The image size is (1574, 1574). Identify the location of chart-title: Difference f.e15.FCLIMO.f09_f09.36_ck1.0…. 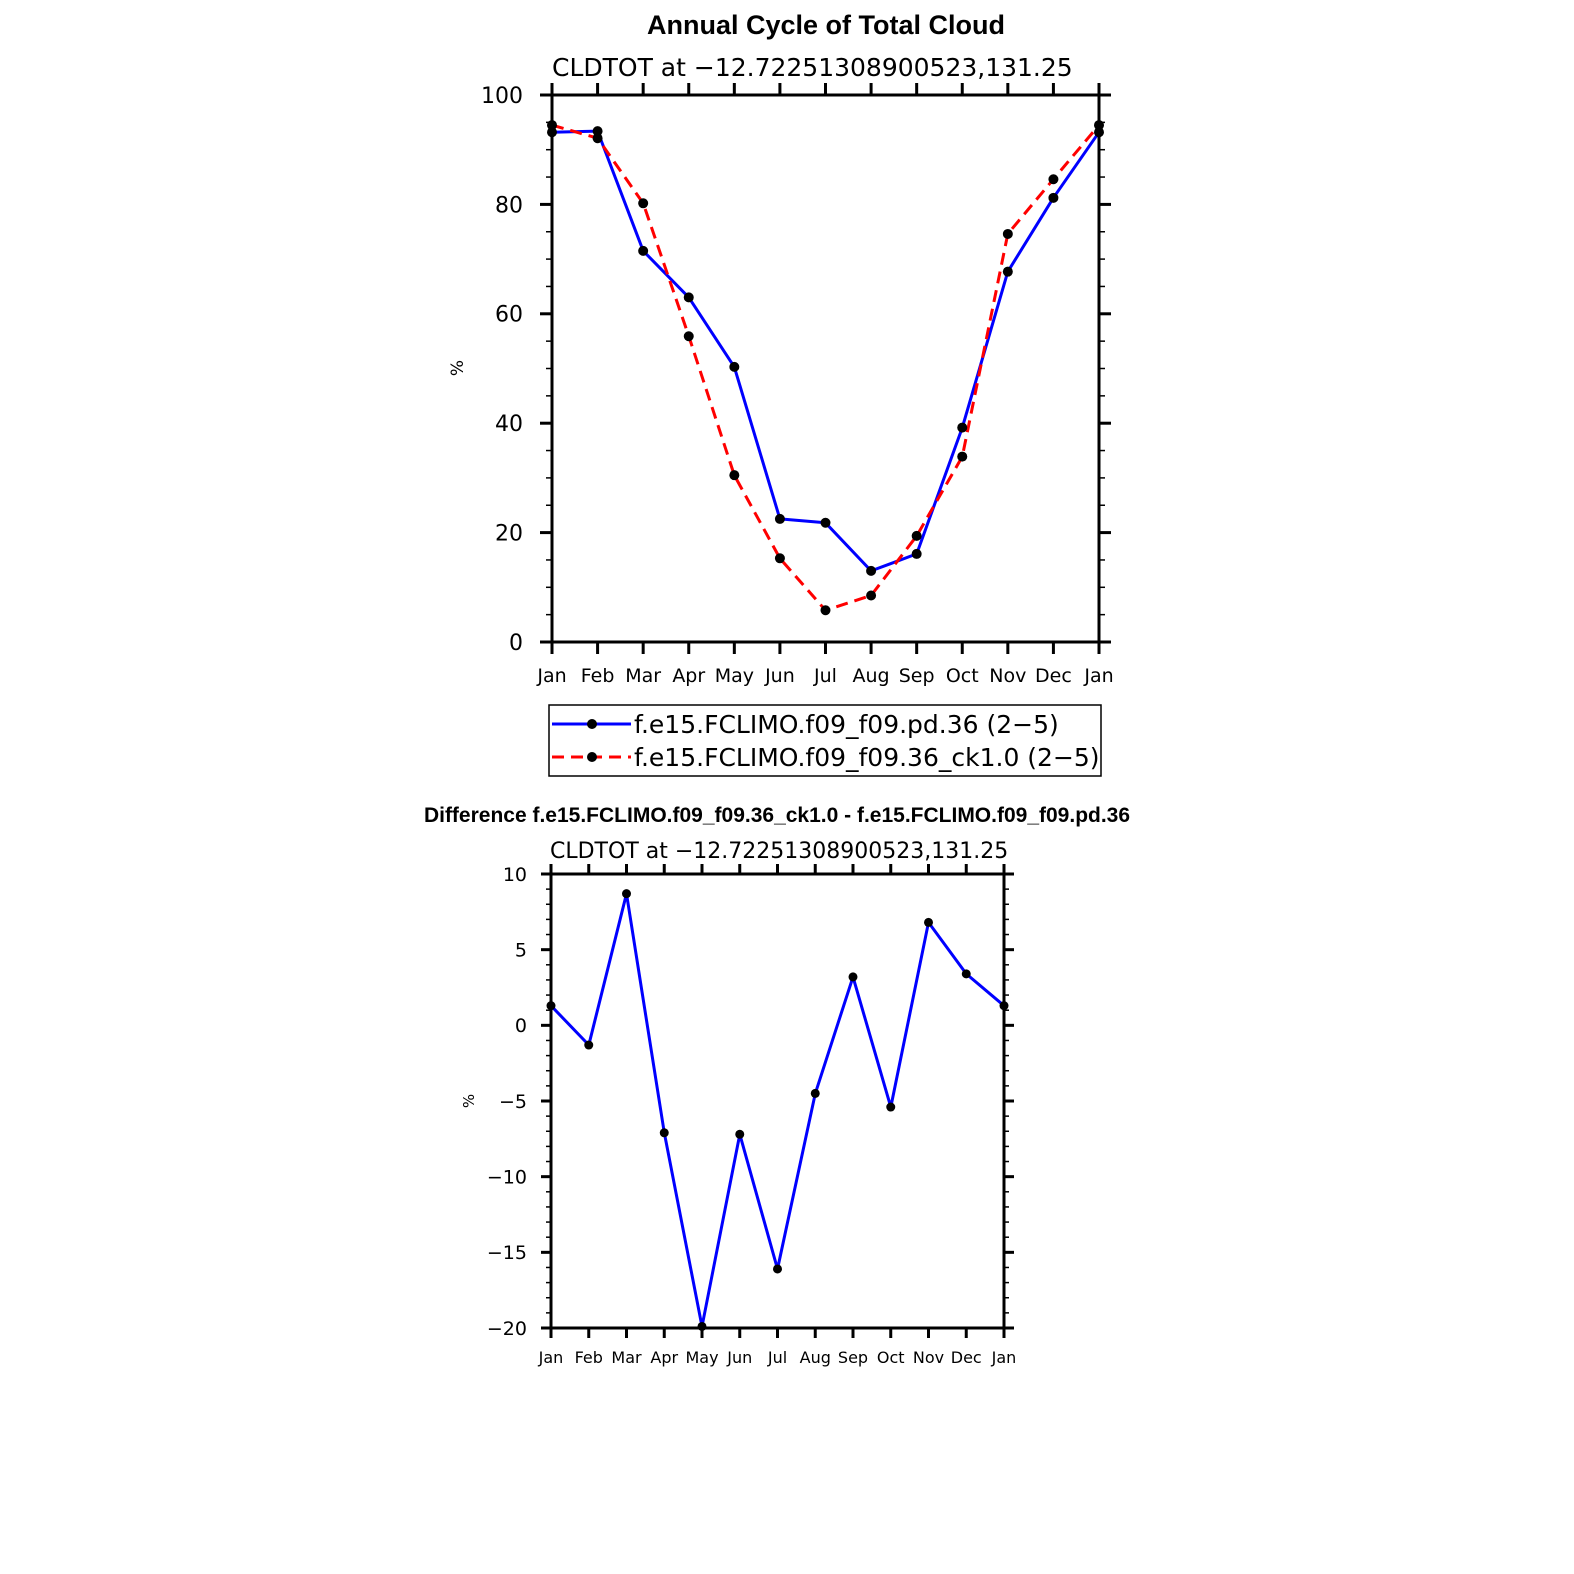
(777, 815).